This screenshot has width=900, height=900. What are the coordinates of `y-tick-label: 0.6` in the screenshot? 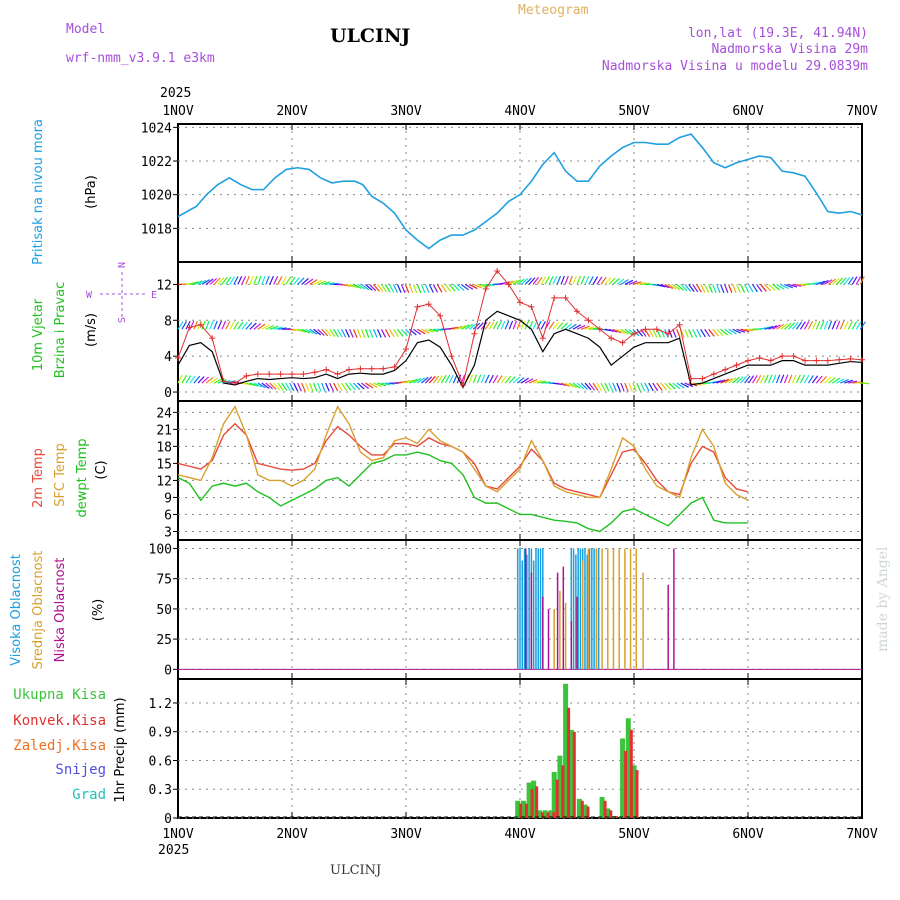 It's located at (160, 761).